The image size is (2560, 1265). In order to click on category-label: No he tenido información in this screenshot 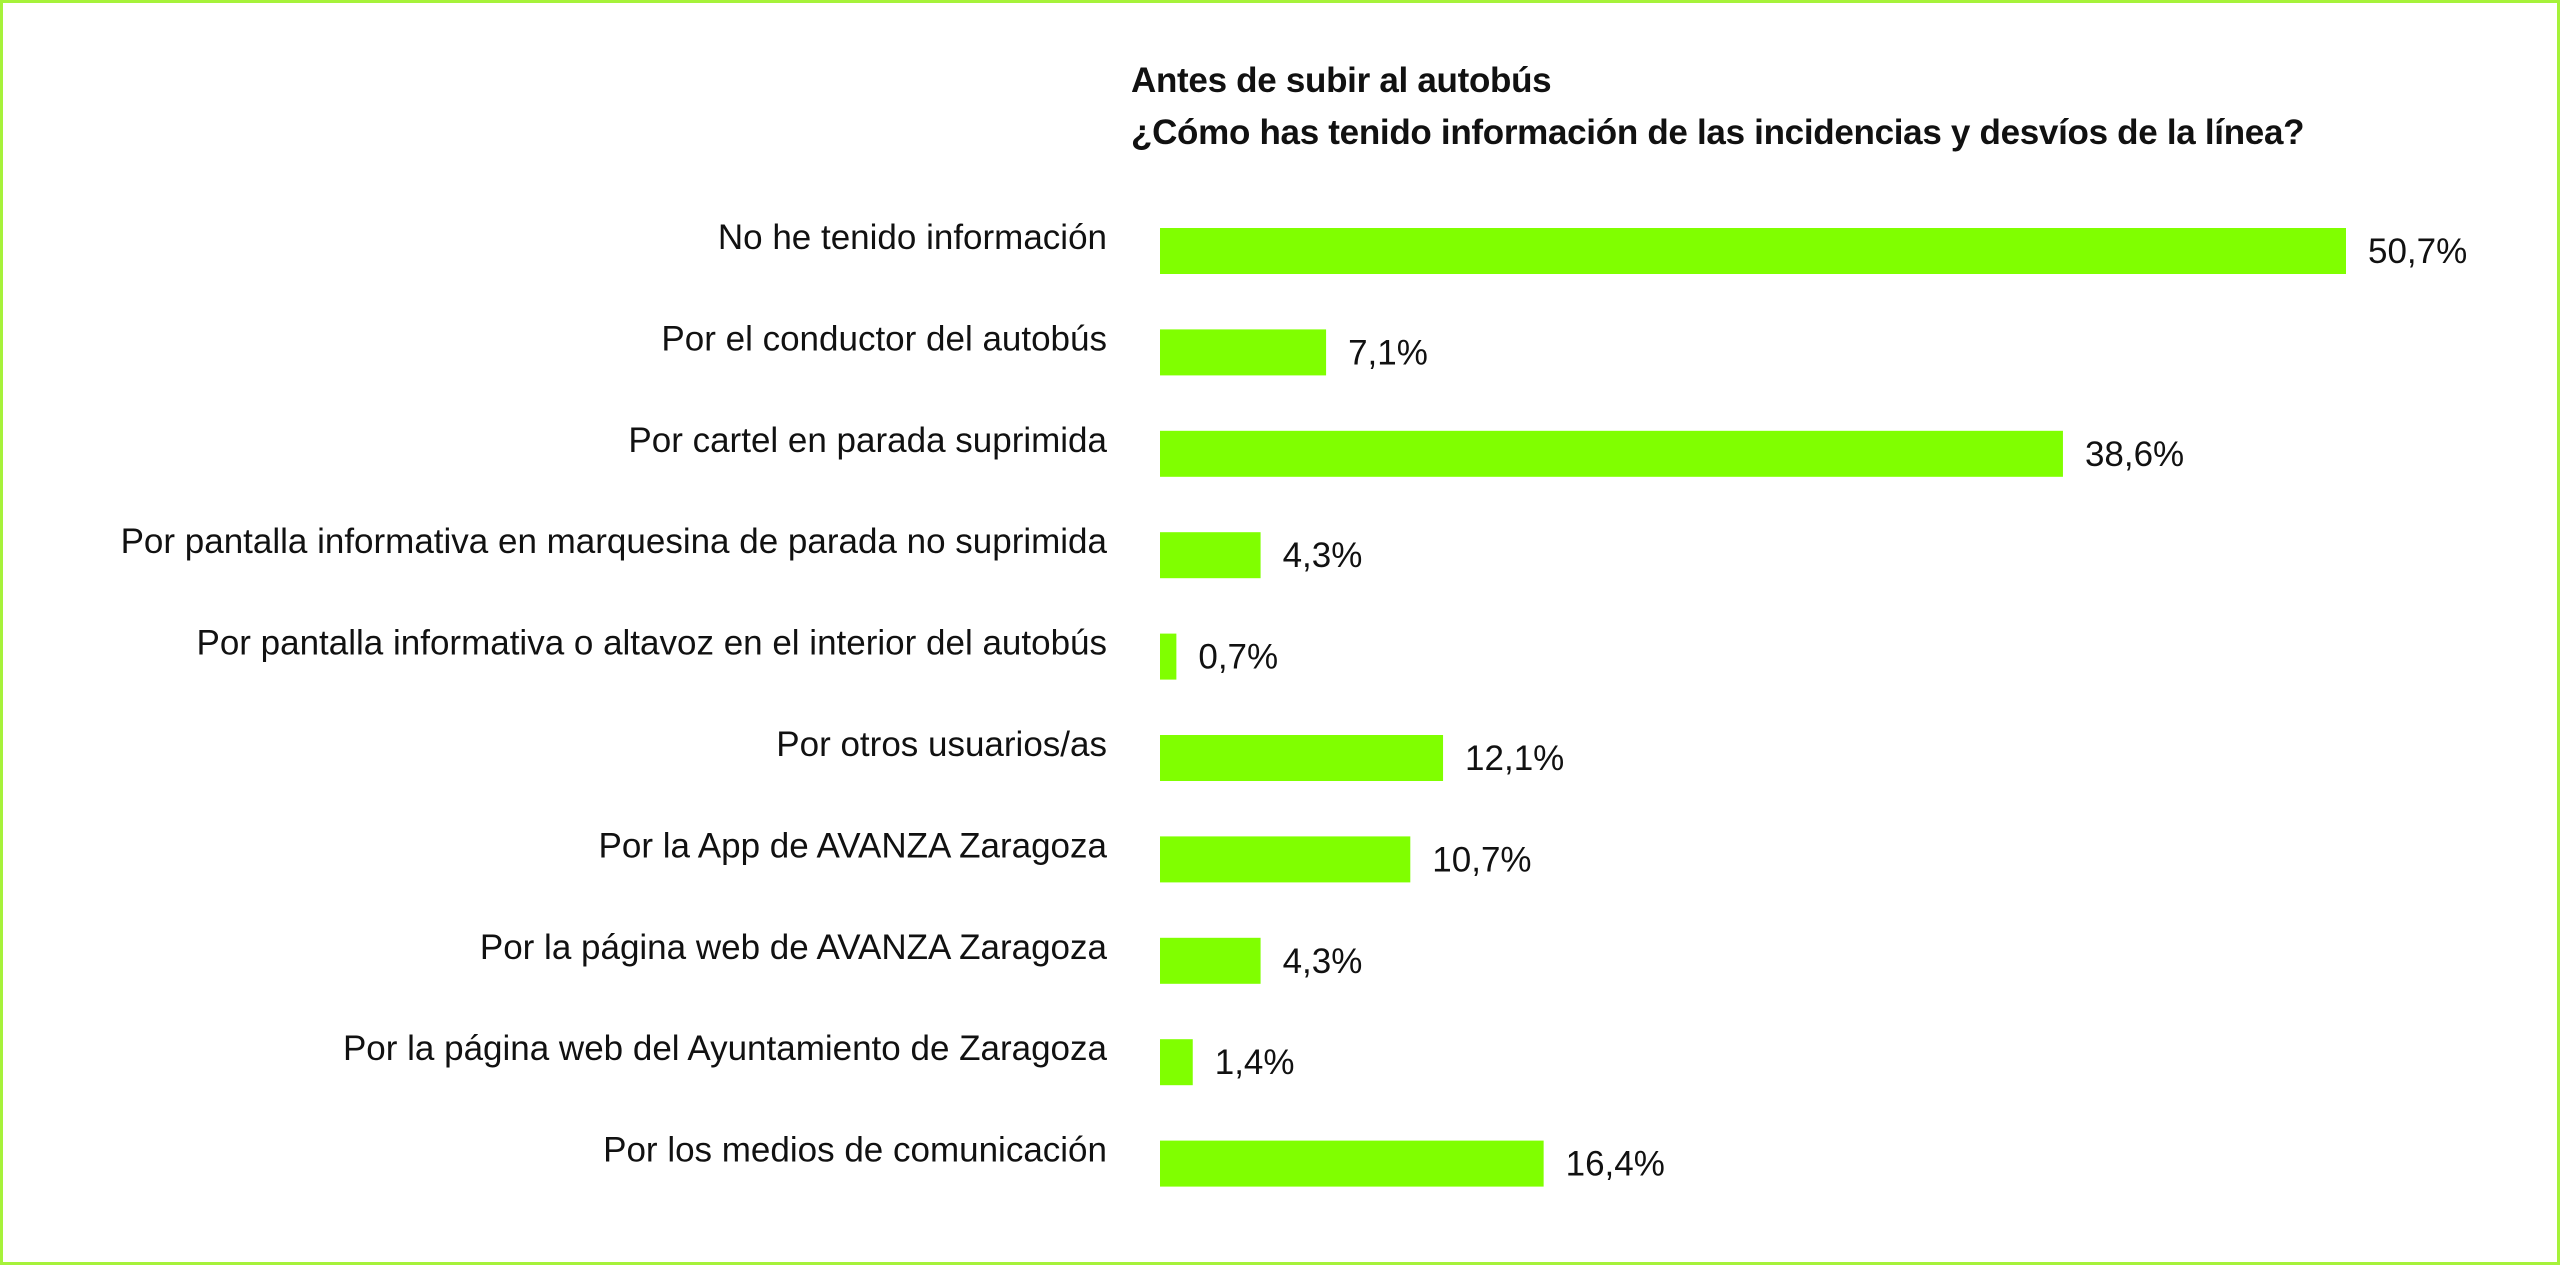, I will do `click(912, 237)`.